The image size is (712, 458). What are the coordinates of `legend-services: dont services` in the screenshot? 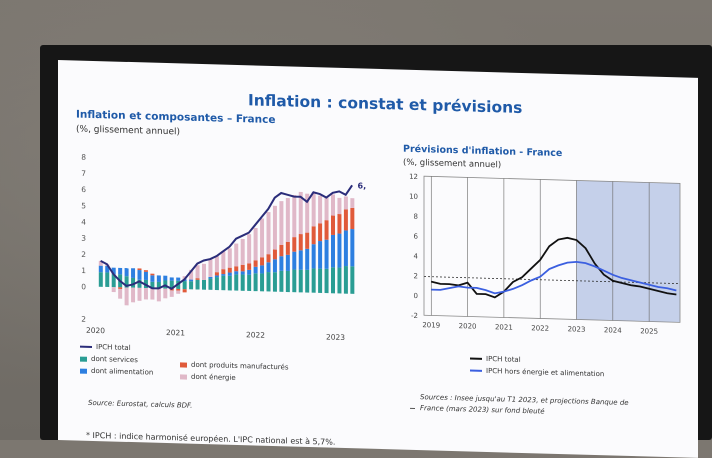 It's located at (109, 359).